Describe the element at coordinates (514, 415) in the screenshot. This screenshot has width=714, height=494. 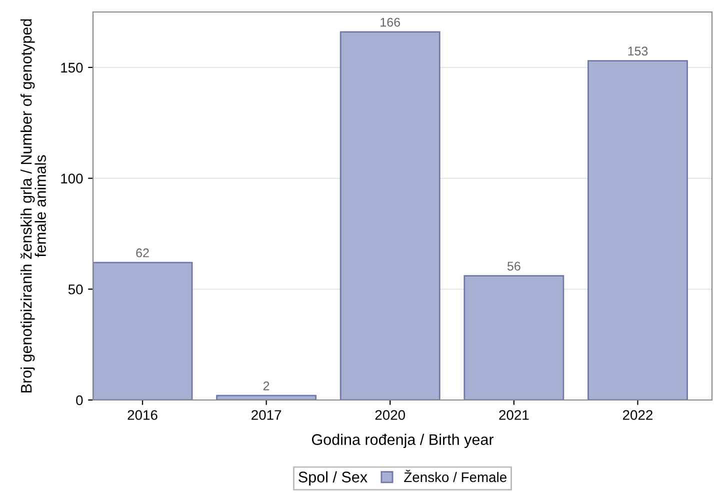
I see `x-tick-label: 2021` at that location.